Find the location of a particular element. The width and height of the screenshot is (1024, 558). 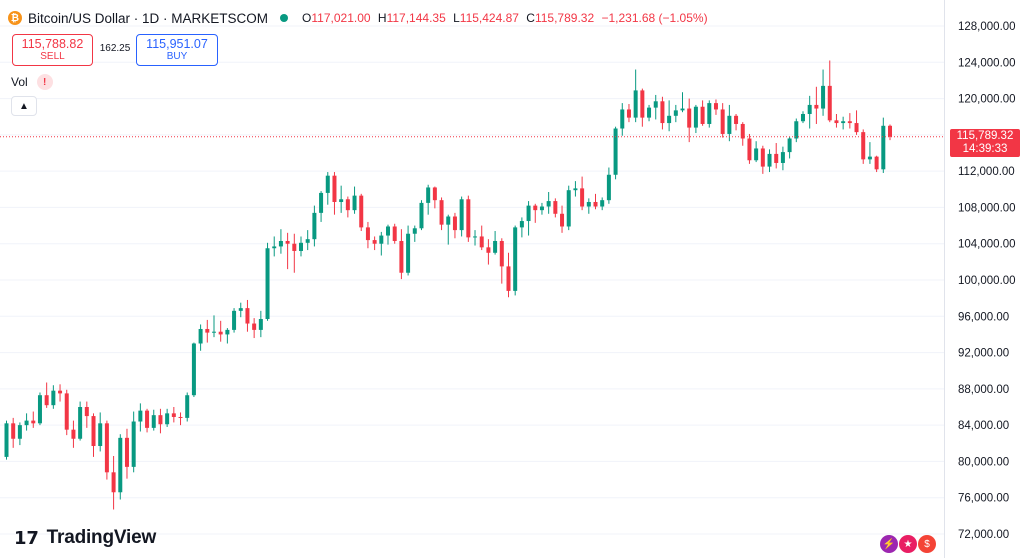

y-tick-label: 120,000.00 is located at coordinates (987, 100).